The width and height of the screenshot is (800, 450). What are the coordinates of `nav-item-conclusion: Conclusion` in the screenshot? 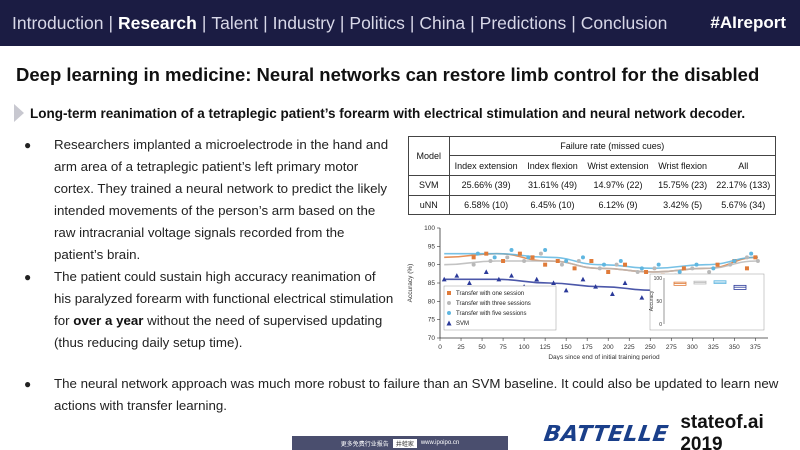 It's located at (624, 22).